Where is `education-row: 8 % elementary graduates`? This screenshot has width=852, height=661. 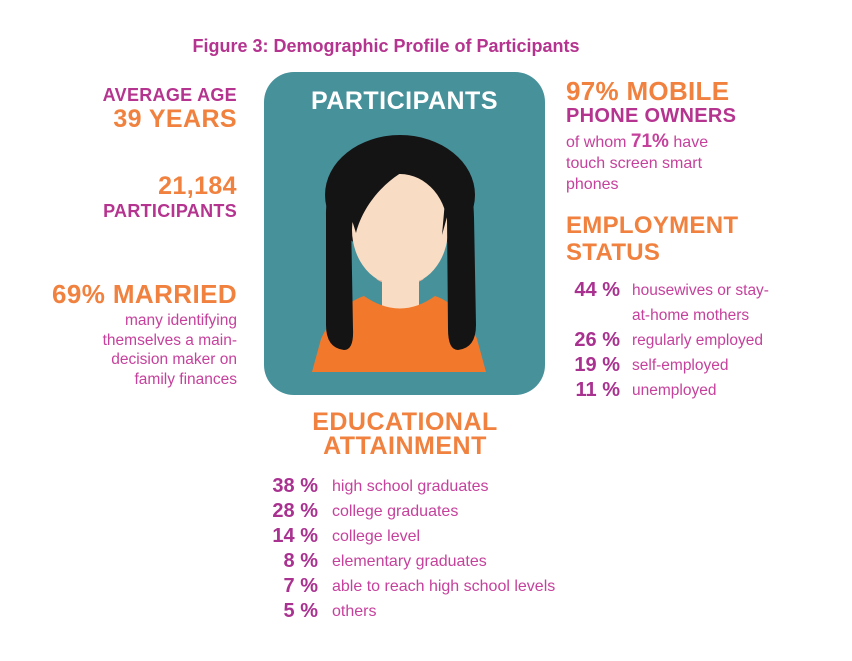 education-row: 8 % elementary graduates is located at coordinates (405, 561).